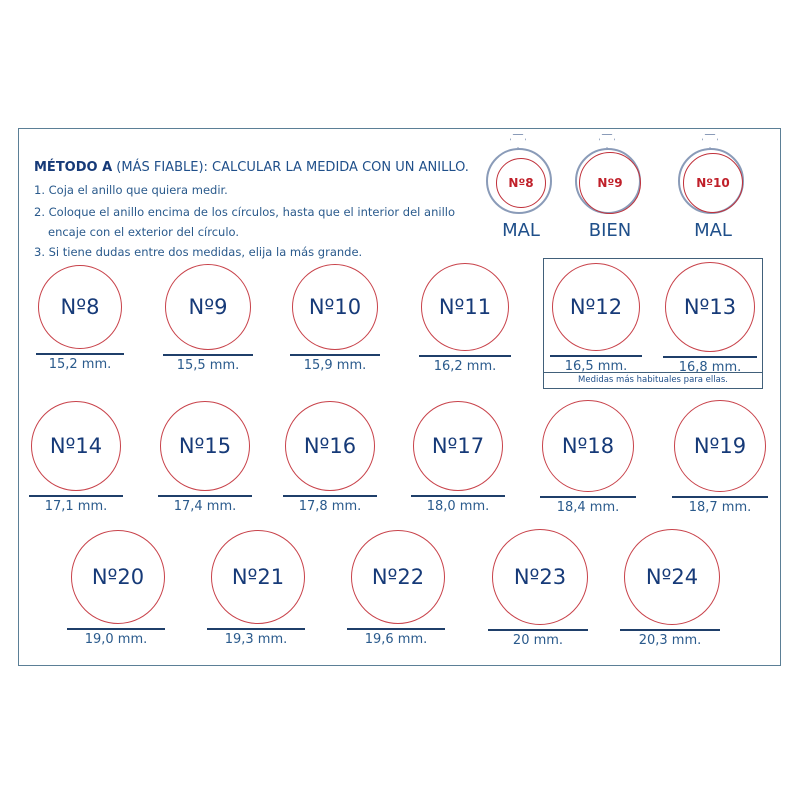 The height and width of the screenshot is (800, 800). I want to click on size-mm: 19,6 mm., so click(396, 639).